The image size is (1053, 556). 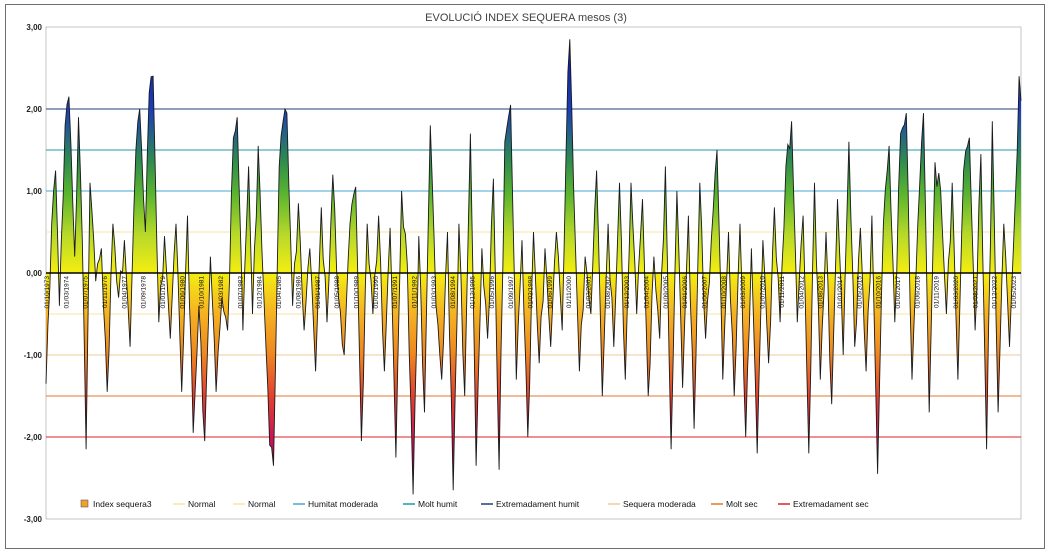 I want to click on x-tick-label: 01/01/2014, so click(x=840, y=292).